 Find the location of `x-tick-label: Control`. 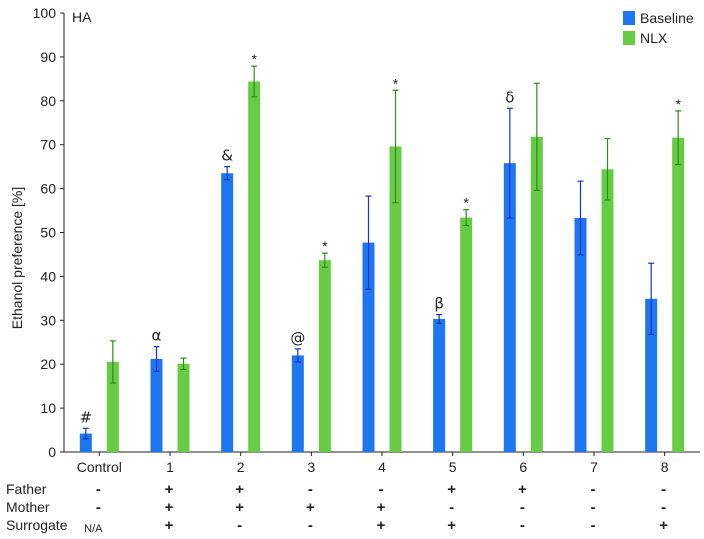

x-tick-label: Control is located at coordinates (99, 467).